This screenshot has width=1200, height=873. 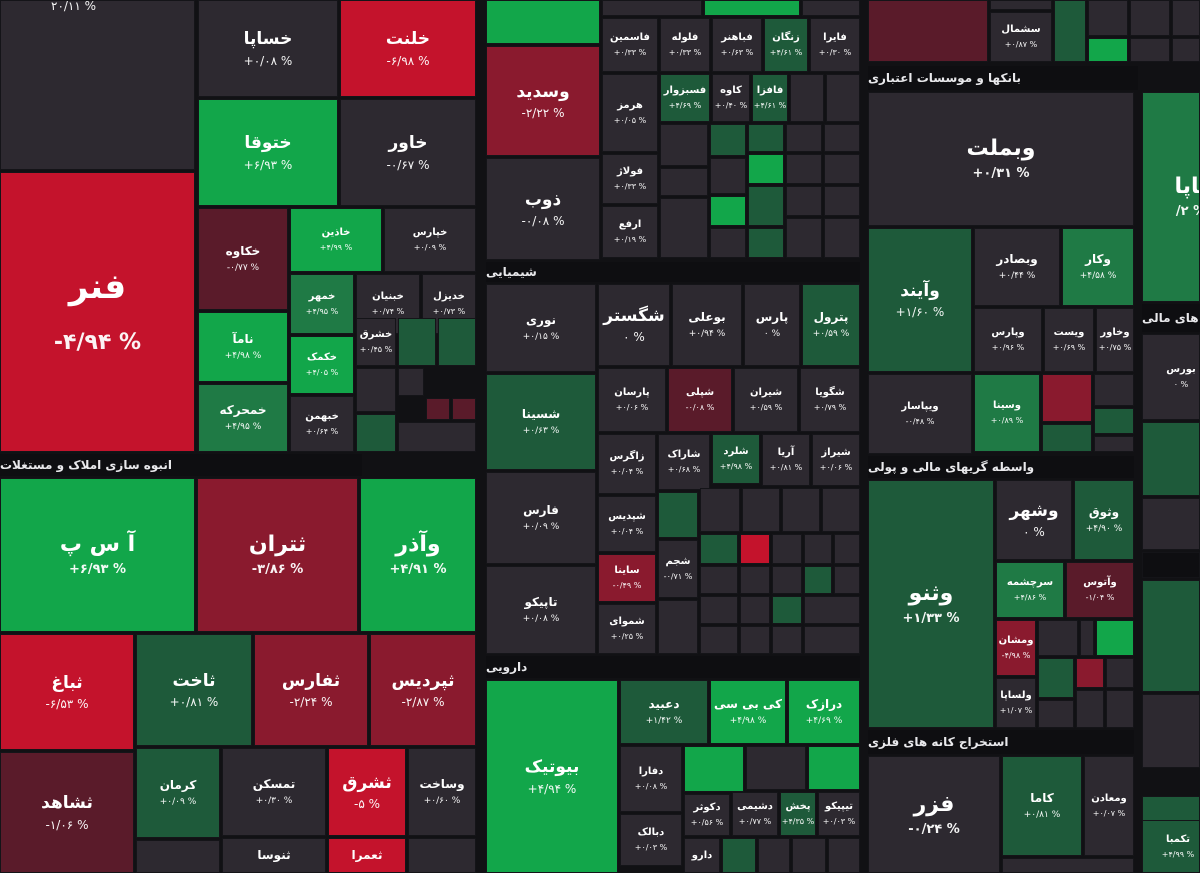 What do you see at coordinates (630, 179) in the screenshot?
I see `tile-folaj: فولاژ % ۰/۳۳+` at bounding box center [630, 179].